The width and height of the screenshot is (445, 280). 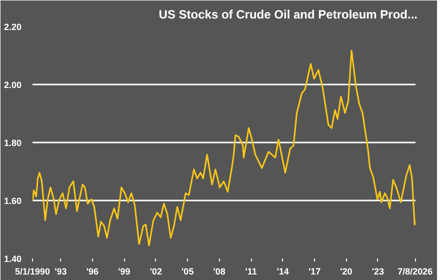 What do you see at coordinates (92, 271) in the screenshot?
I see `x-tick-label: '96` at bounding box center [92, 271].